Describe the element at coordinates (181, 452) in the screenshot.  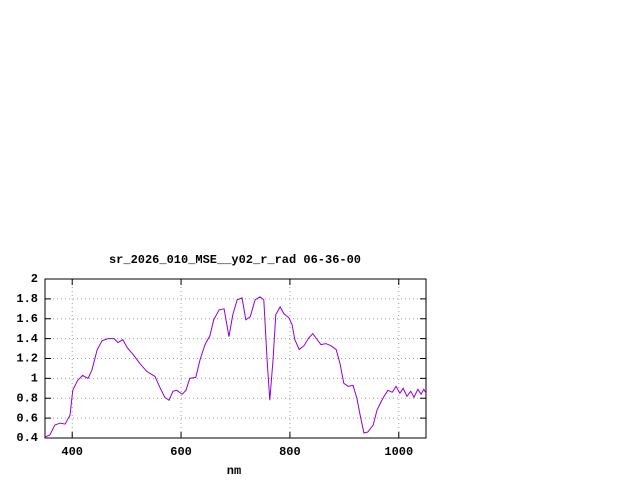
I see `x-tick-label: 600` at that location.